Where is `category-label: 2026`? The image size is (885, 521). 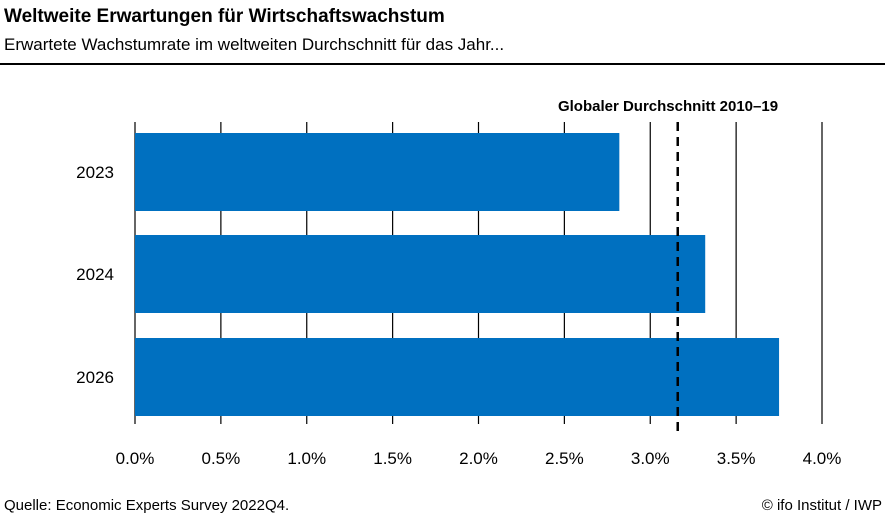 category-label: 2026 is located at coordinates (95, 377).